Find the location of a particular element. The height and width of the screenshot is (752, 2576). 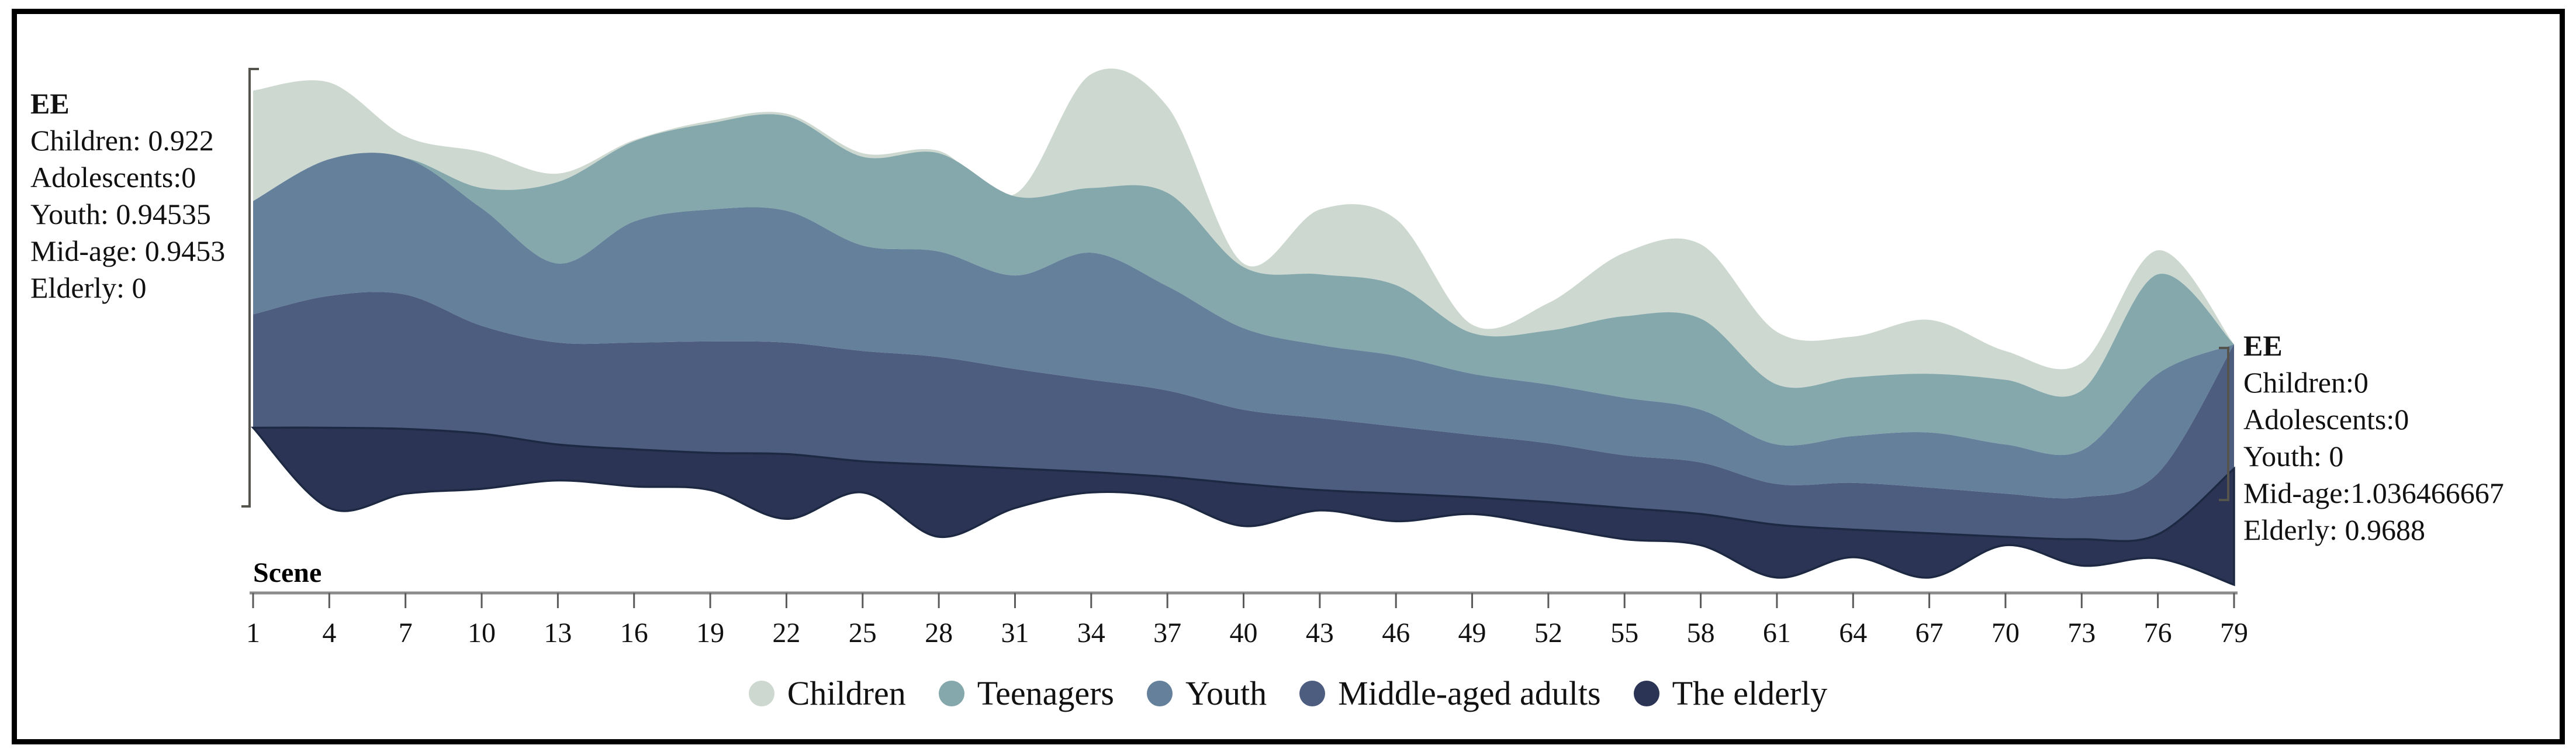

x-tick-label: 52 is located at coordinates (1548, 633).